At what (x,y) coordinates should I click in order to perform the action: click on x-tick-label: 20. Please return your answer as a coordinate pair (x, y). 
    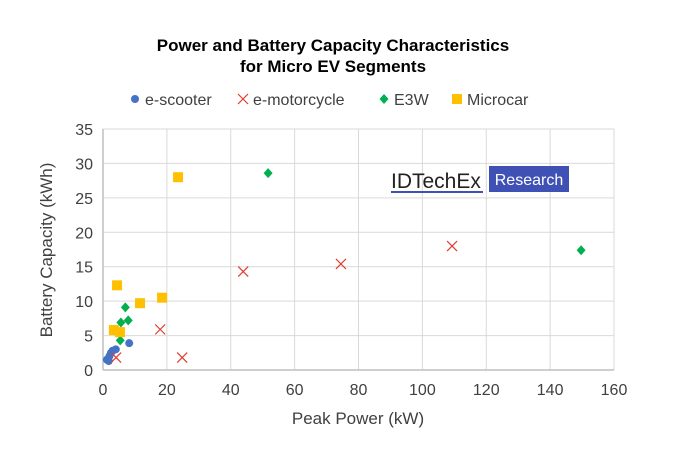
    Looking at the image, I should click on (167, 390).